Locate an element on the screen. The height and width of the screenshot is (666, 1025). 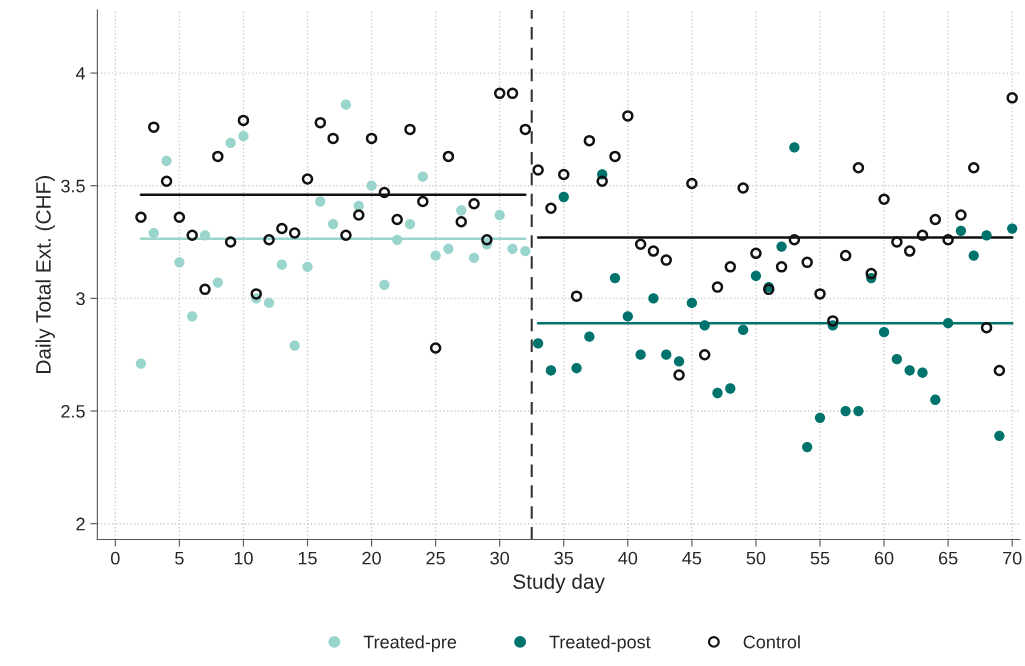
x-tick-label: 20 is located at coordinates (371, 558).